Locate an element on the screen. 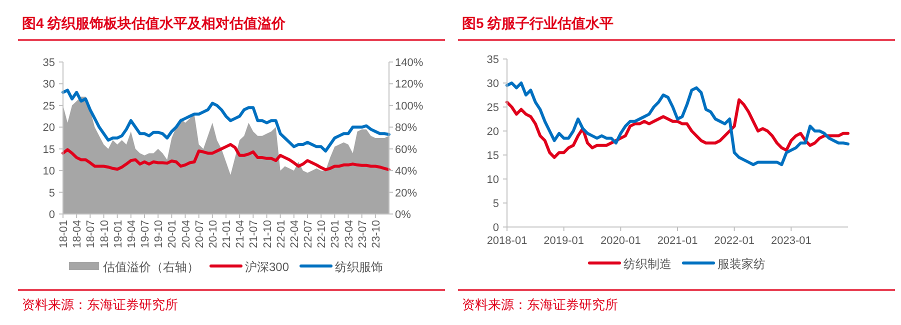 This screenshot has width=901, height=325. x-tick-label: 22-04 is located at coordinates (294, 234).